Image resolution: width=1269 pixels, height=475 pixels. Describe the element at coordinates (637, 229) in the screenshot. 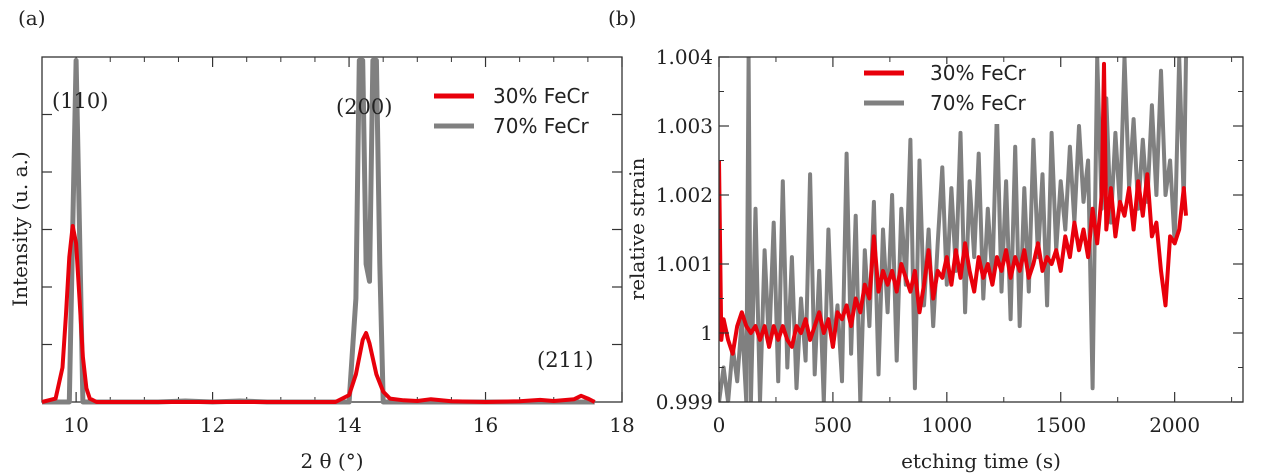

I see `panel-b-y-axis-label: relative strain` at that location.